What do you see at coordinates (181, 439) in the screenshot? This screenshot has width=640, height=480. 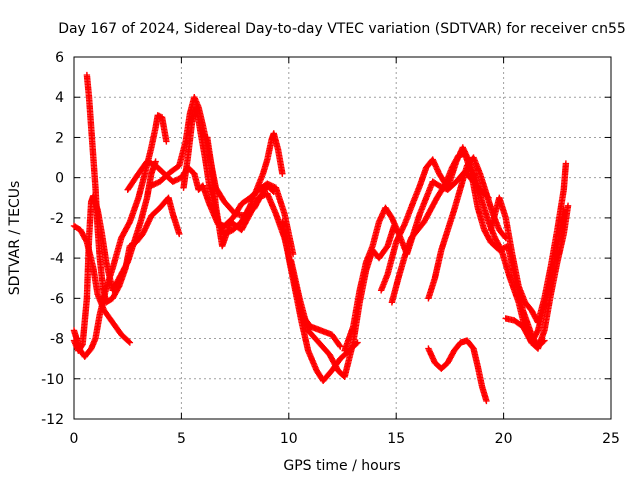 I see `x-tick-label: 5` at bounding box center [181, 439].